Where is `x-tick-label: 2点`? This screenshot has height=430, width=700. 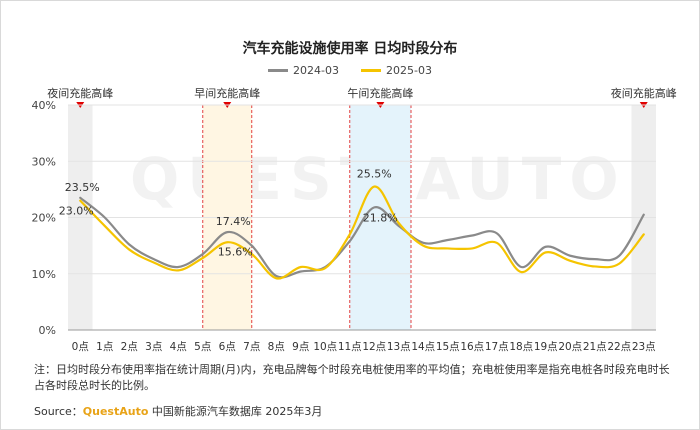 x-tick-label: 2点 is located at coordinates (129, 347).